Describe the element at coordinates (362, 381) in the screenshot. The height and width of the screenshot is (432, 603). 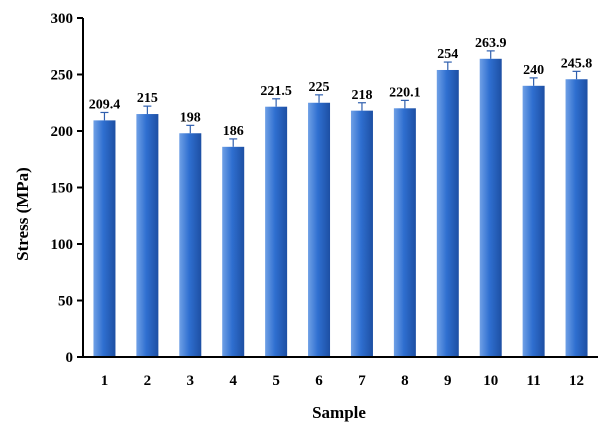
I see `x-tick-label: 7` at that location.